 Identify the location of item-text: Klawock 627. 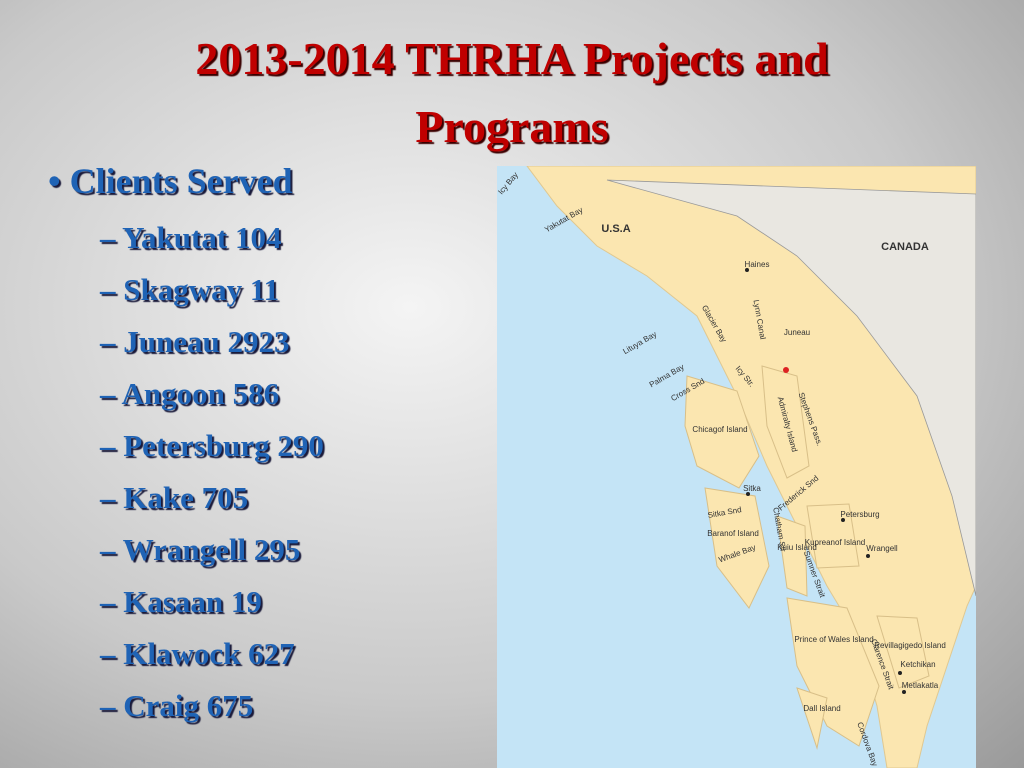
(209, 653).